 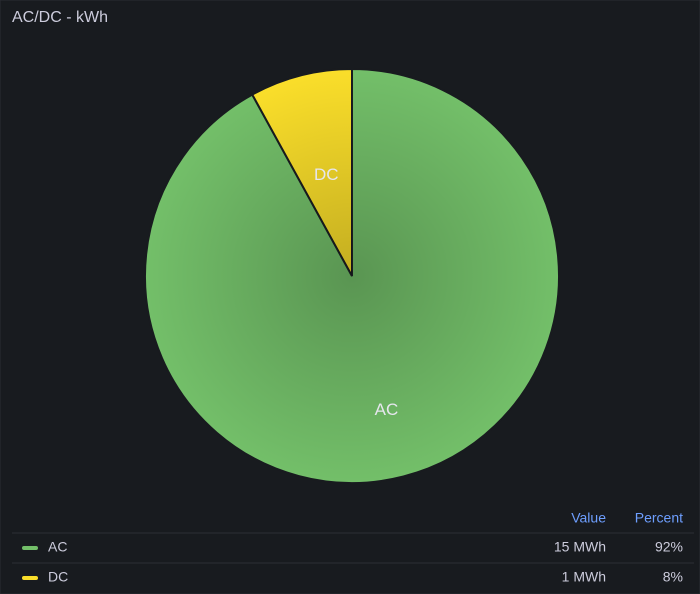 What do you see at coordinates (580, 547) in the screenshot?
I see `legend-value: 15 MWh` at bounding box center [580, 547].